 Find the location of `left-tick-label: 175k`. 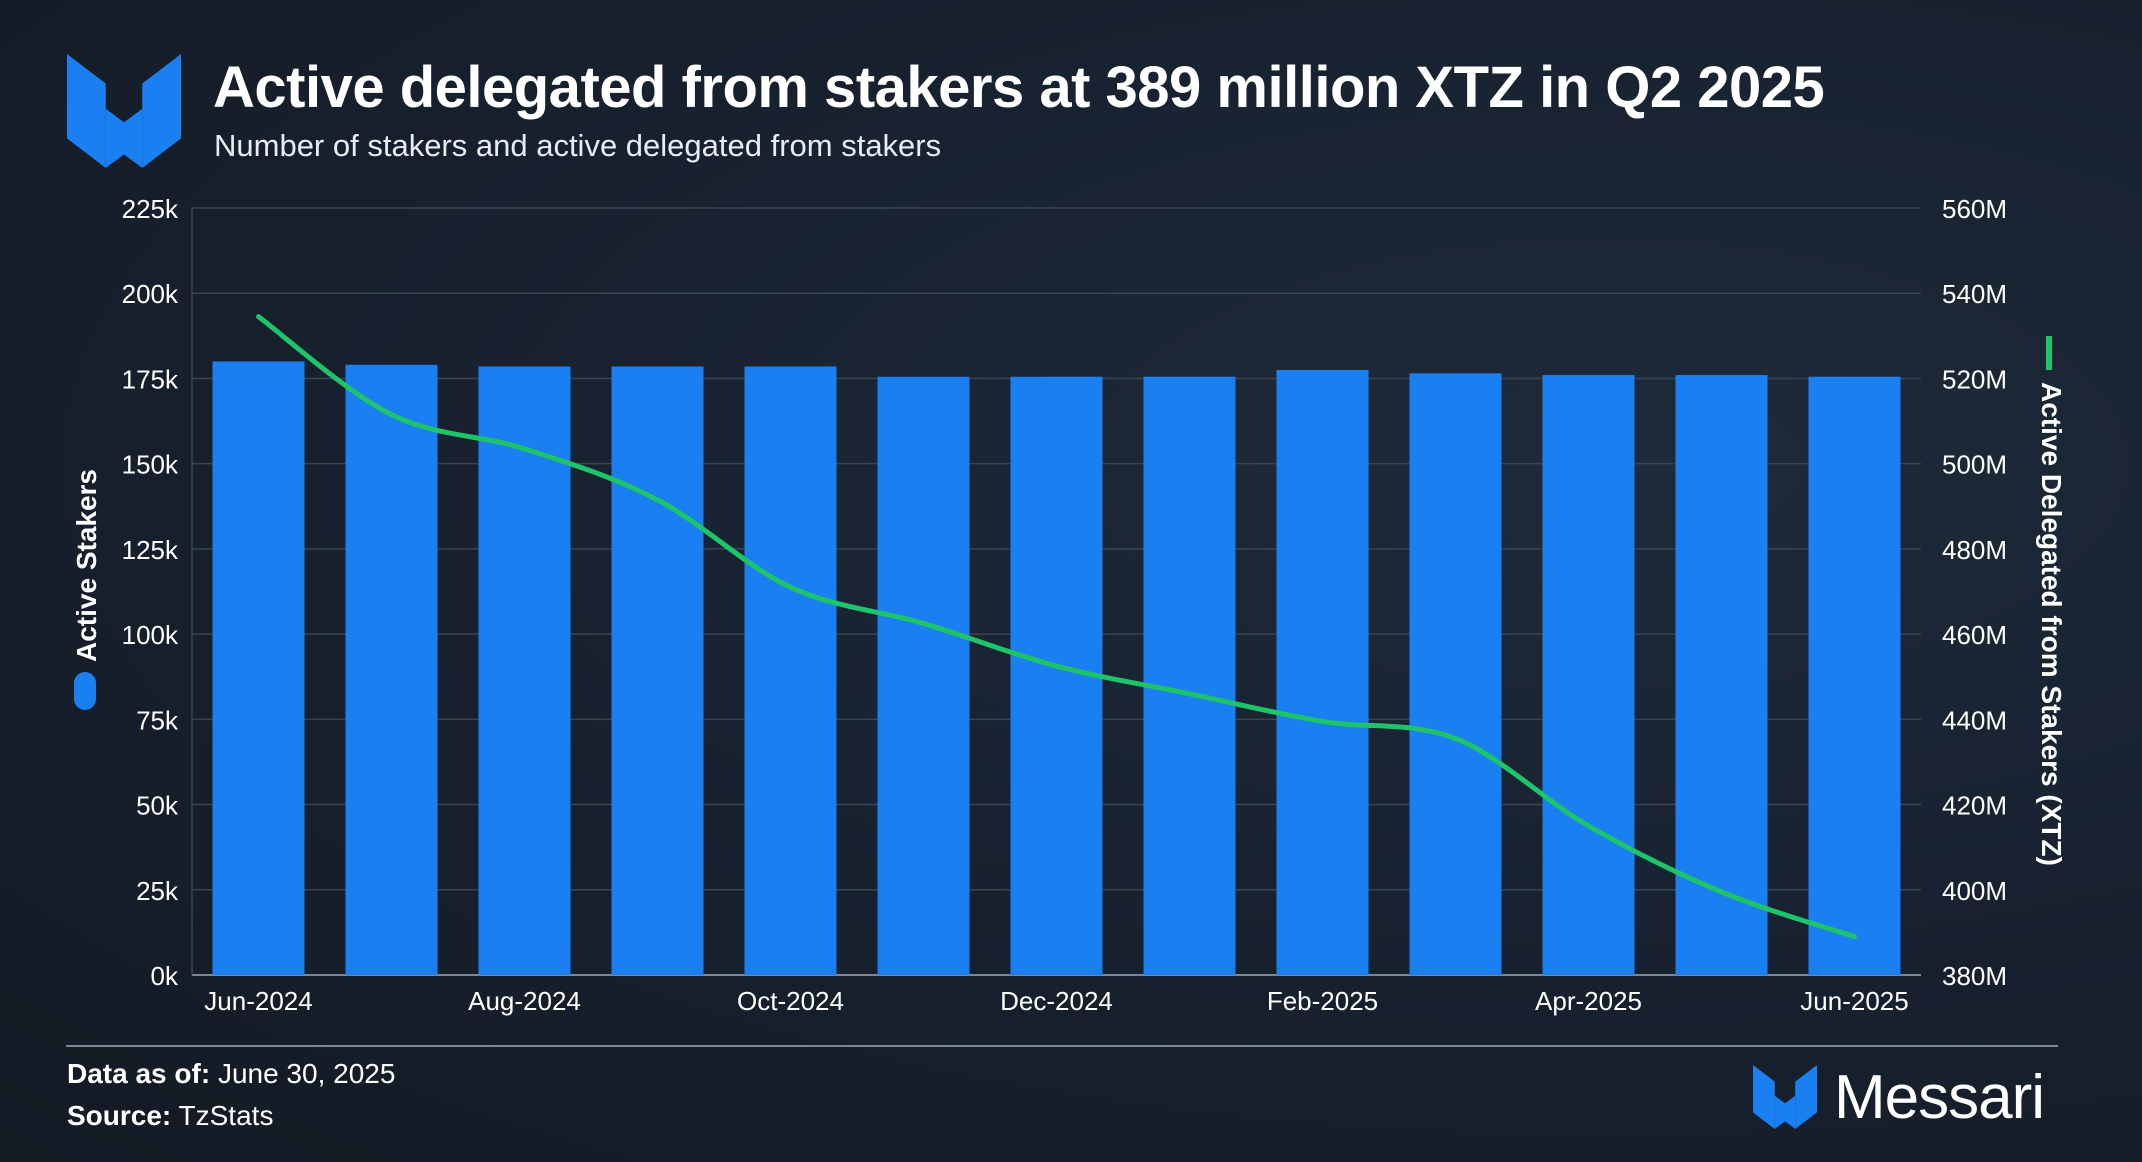

left-tick-label: 175k is located at coordinates (150, 379).